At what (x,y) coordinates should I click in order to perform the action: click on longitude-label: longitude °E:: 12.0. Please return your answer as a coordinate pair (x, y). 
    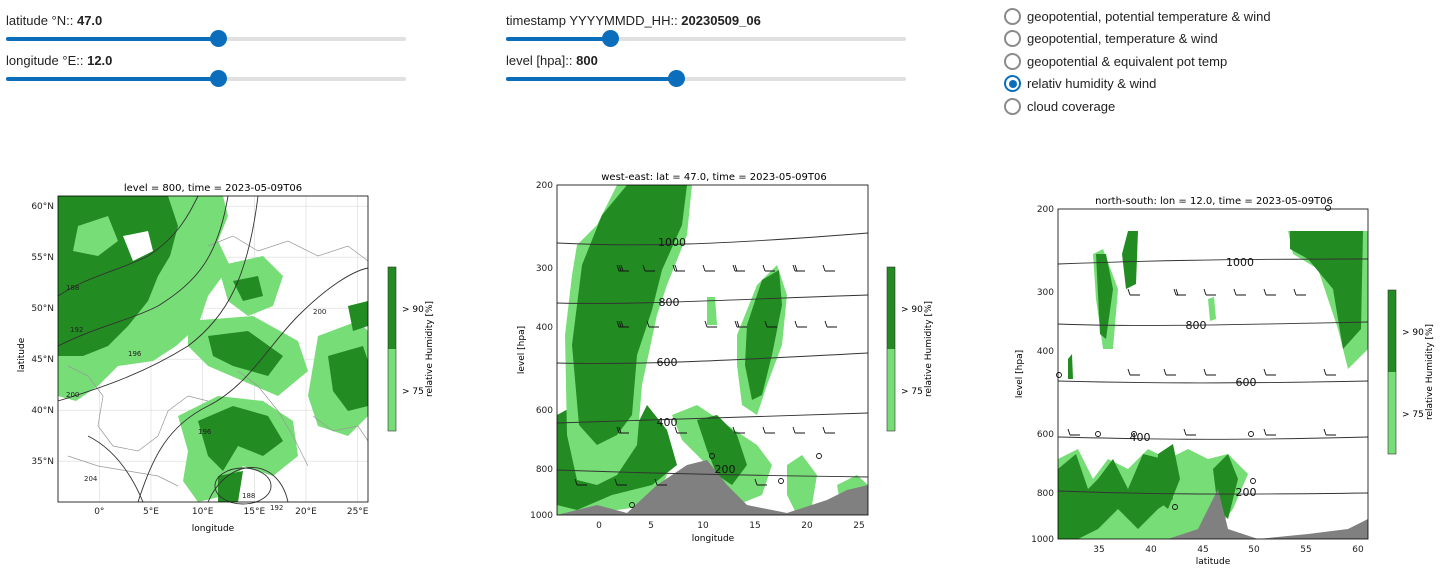
    Looking at the image, I should click on (59, 60).